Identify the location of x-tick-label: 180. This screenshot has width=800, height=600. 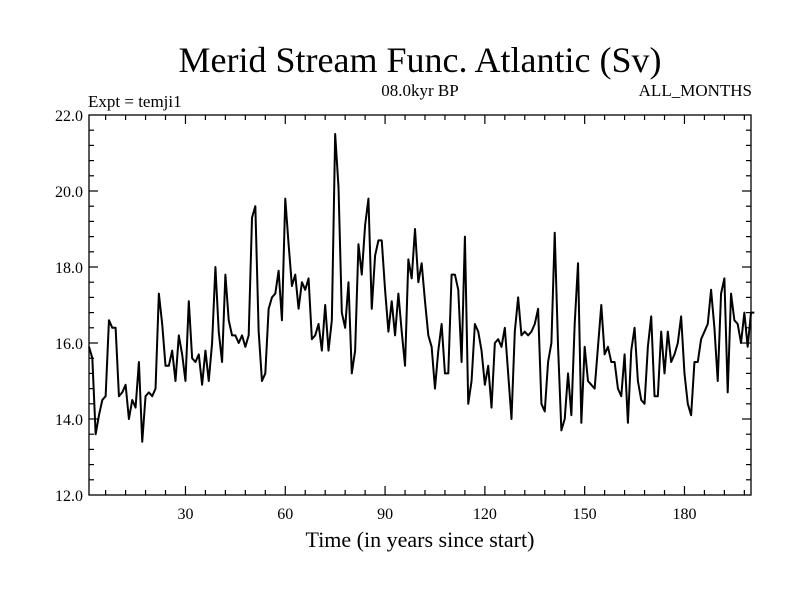
(684, 514).